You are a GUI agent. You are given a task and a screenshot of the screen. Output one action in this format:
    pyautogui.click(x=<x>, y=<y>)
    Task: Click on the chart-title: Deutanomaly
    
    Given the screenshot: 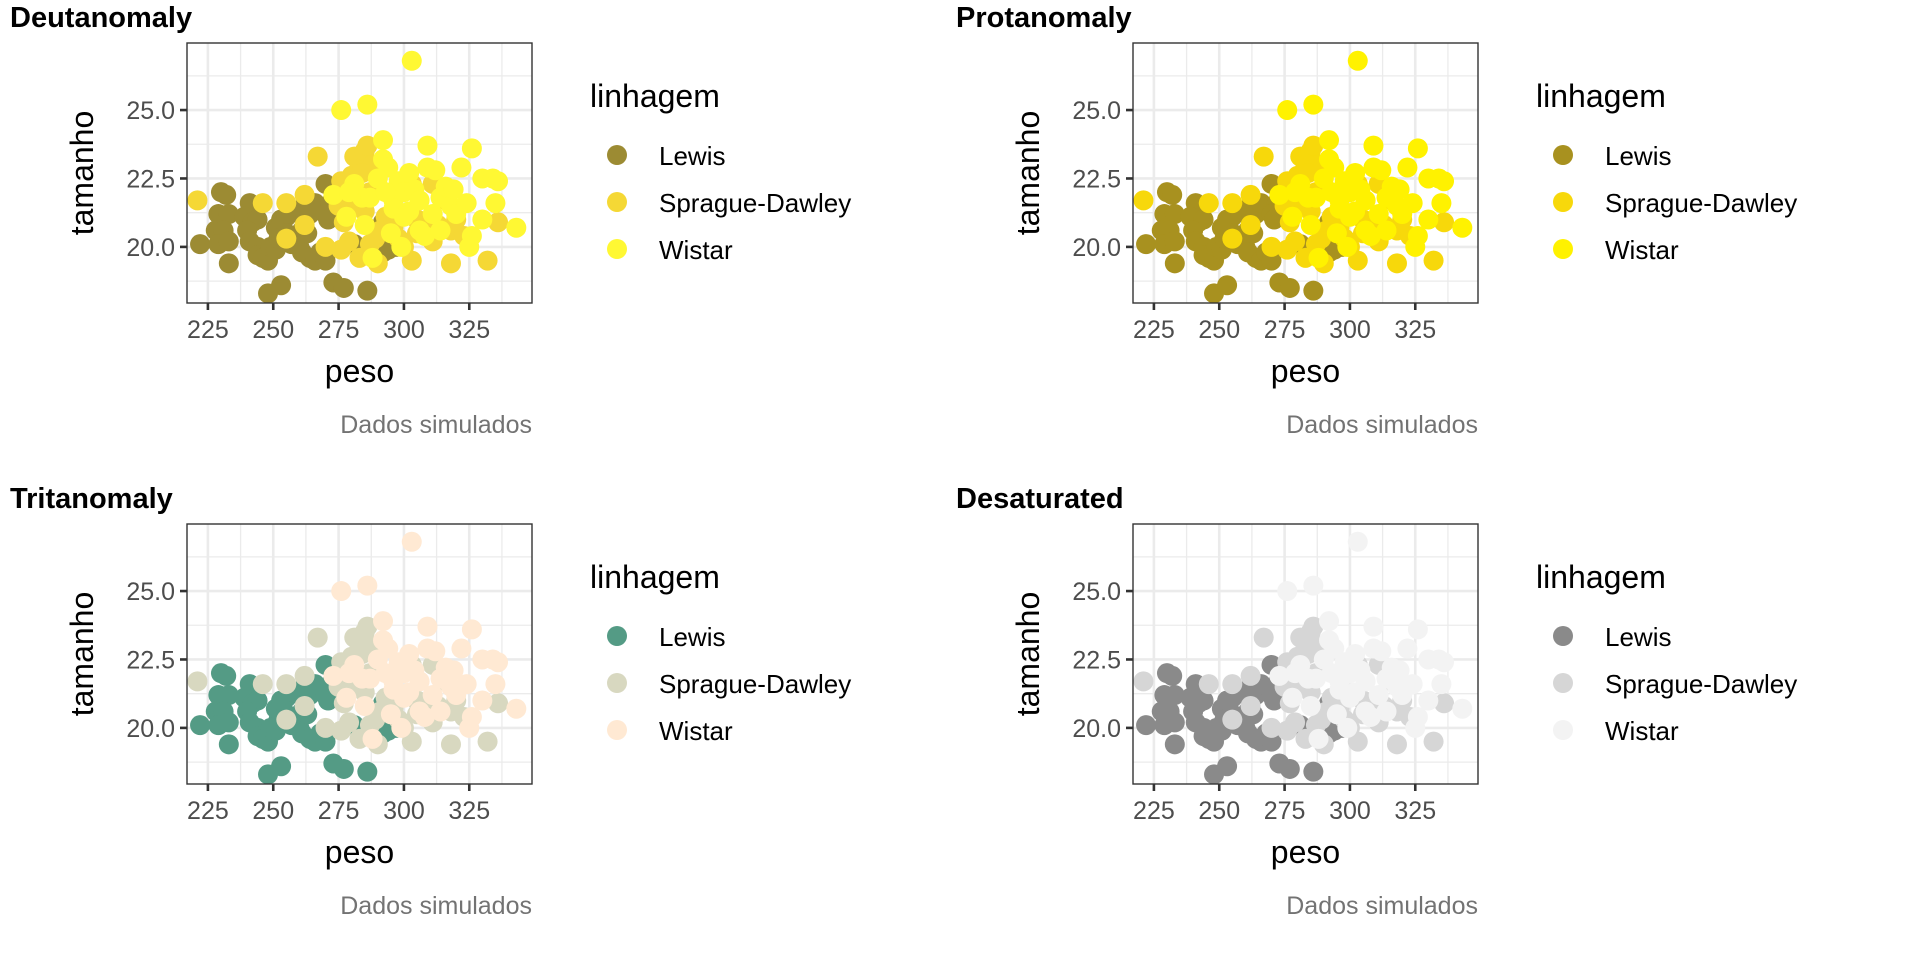 What is the action you would take?
    pyautogui.click(x=101, y=18)
    